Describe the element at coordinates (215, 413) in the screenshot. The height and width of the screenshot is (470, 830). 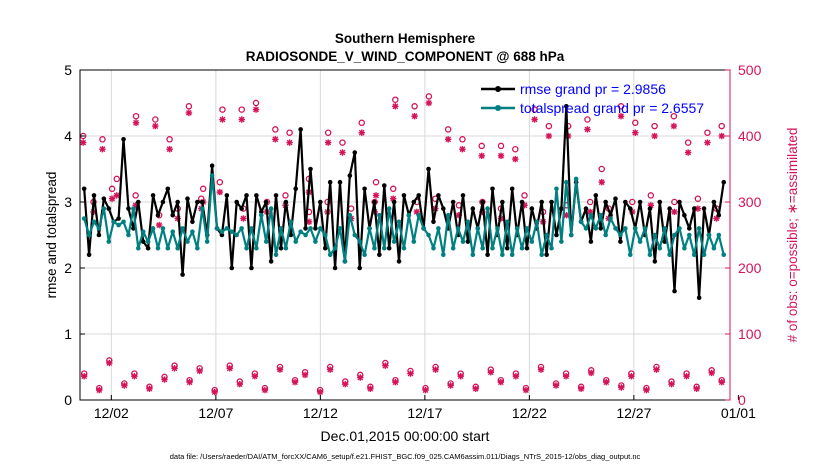
I see `x-tick-label: 12/07` at that location.